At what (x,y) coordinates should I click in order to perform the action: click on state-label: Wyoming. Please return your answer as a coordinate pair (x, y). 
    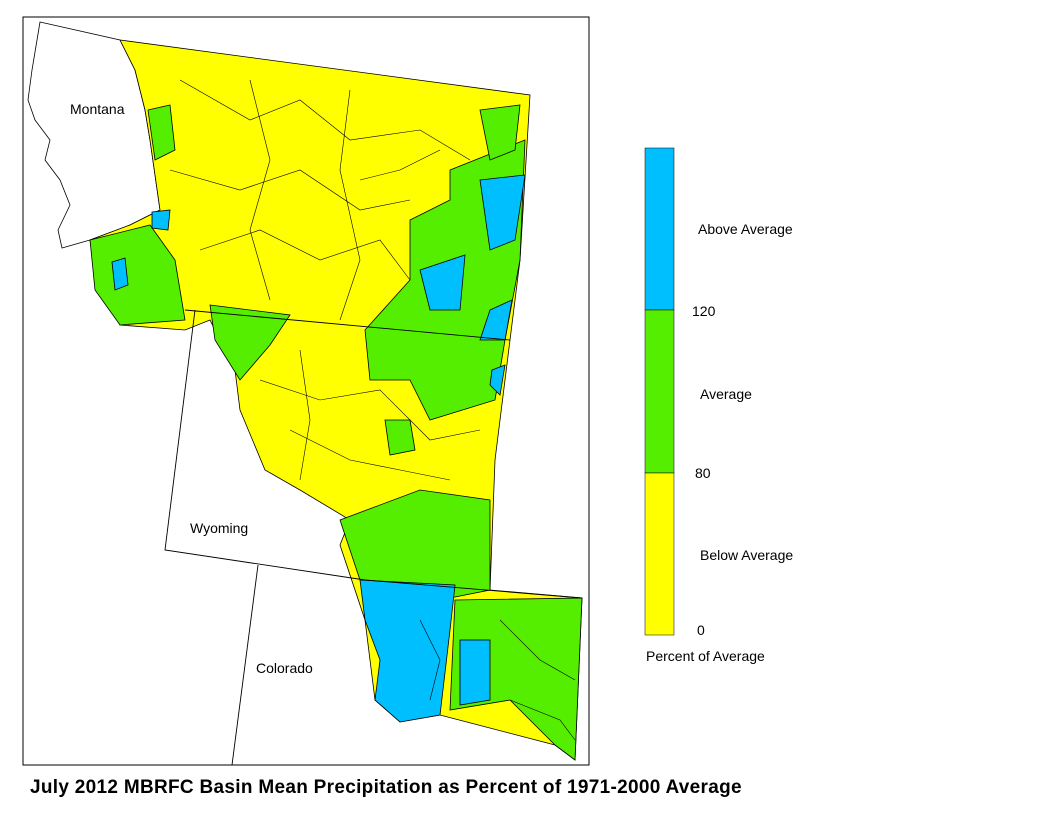
    Looking at the image, I should click on (219, 528).